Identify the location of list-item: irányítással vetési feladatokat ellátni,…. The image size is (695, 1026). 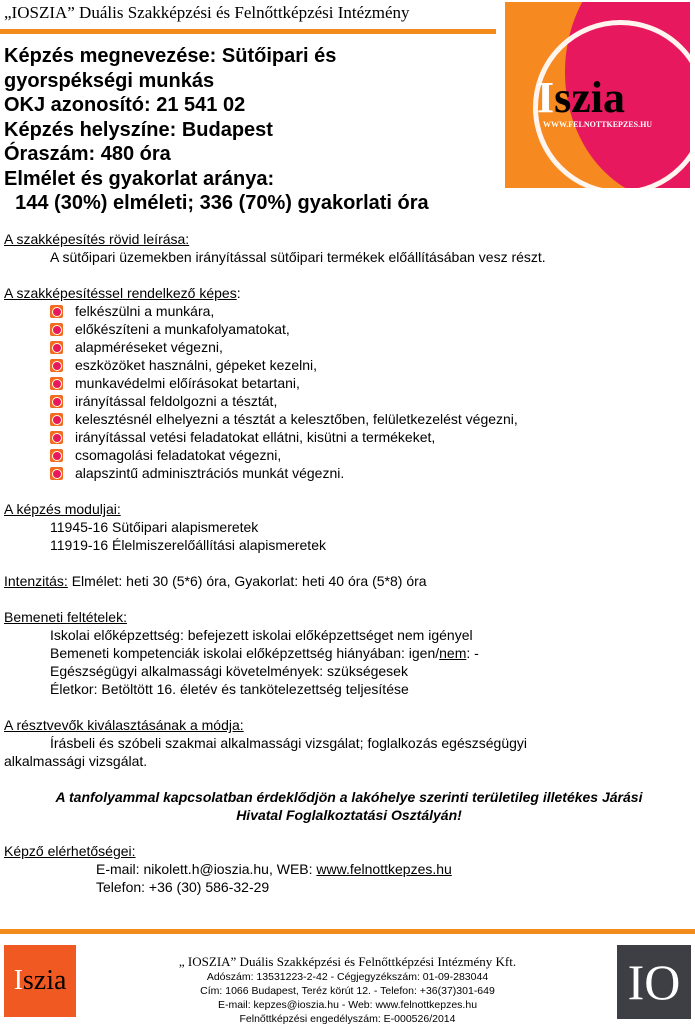
(372, 437).